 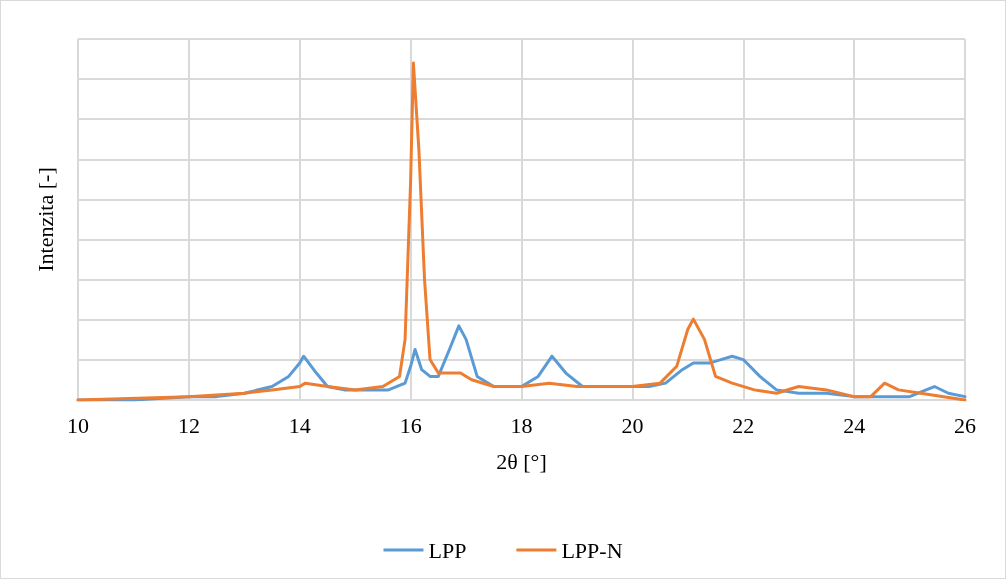 I want to click on x-tick-label: 22, so click(x=743, y=425).